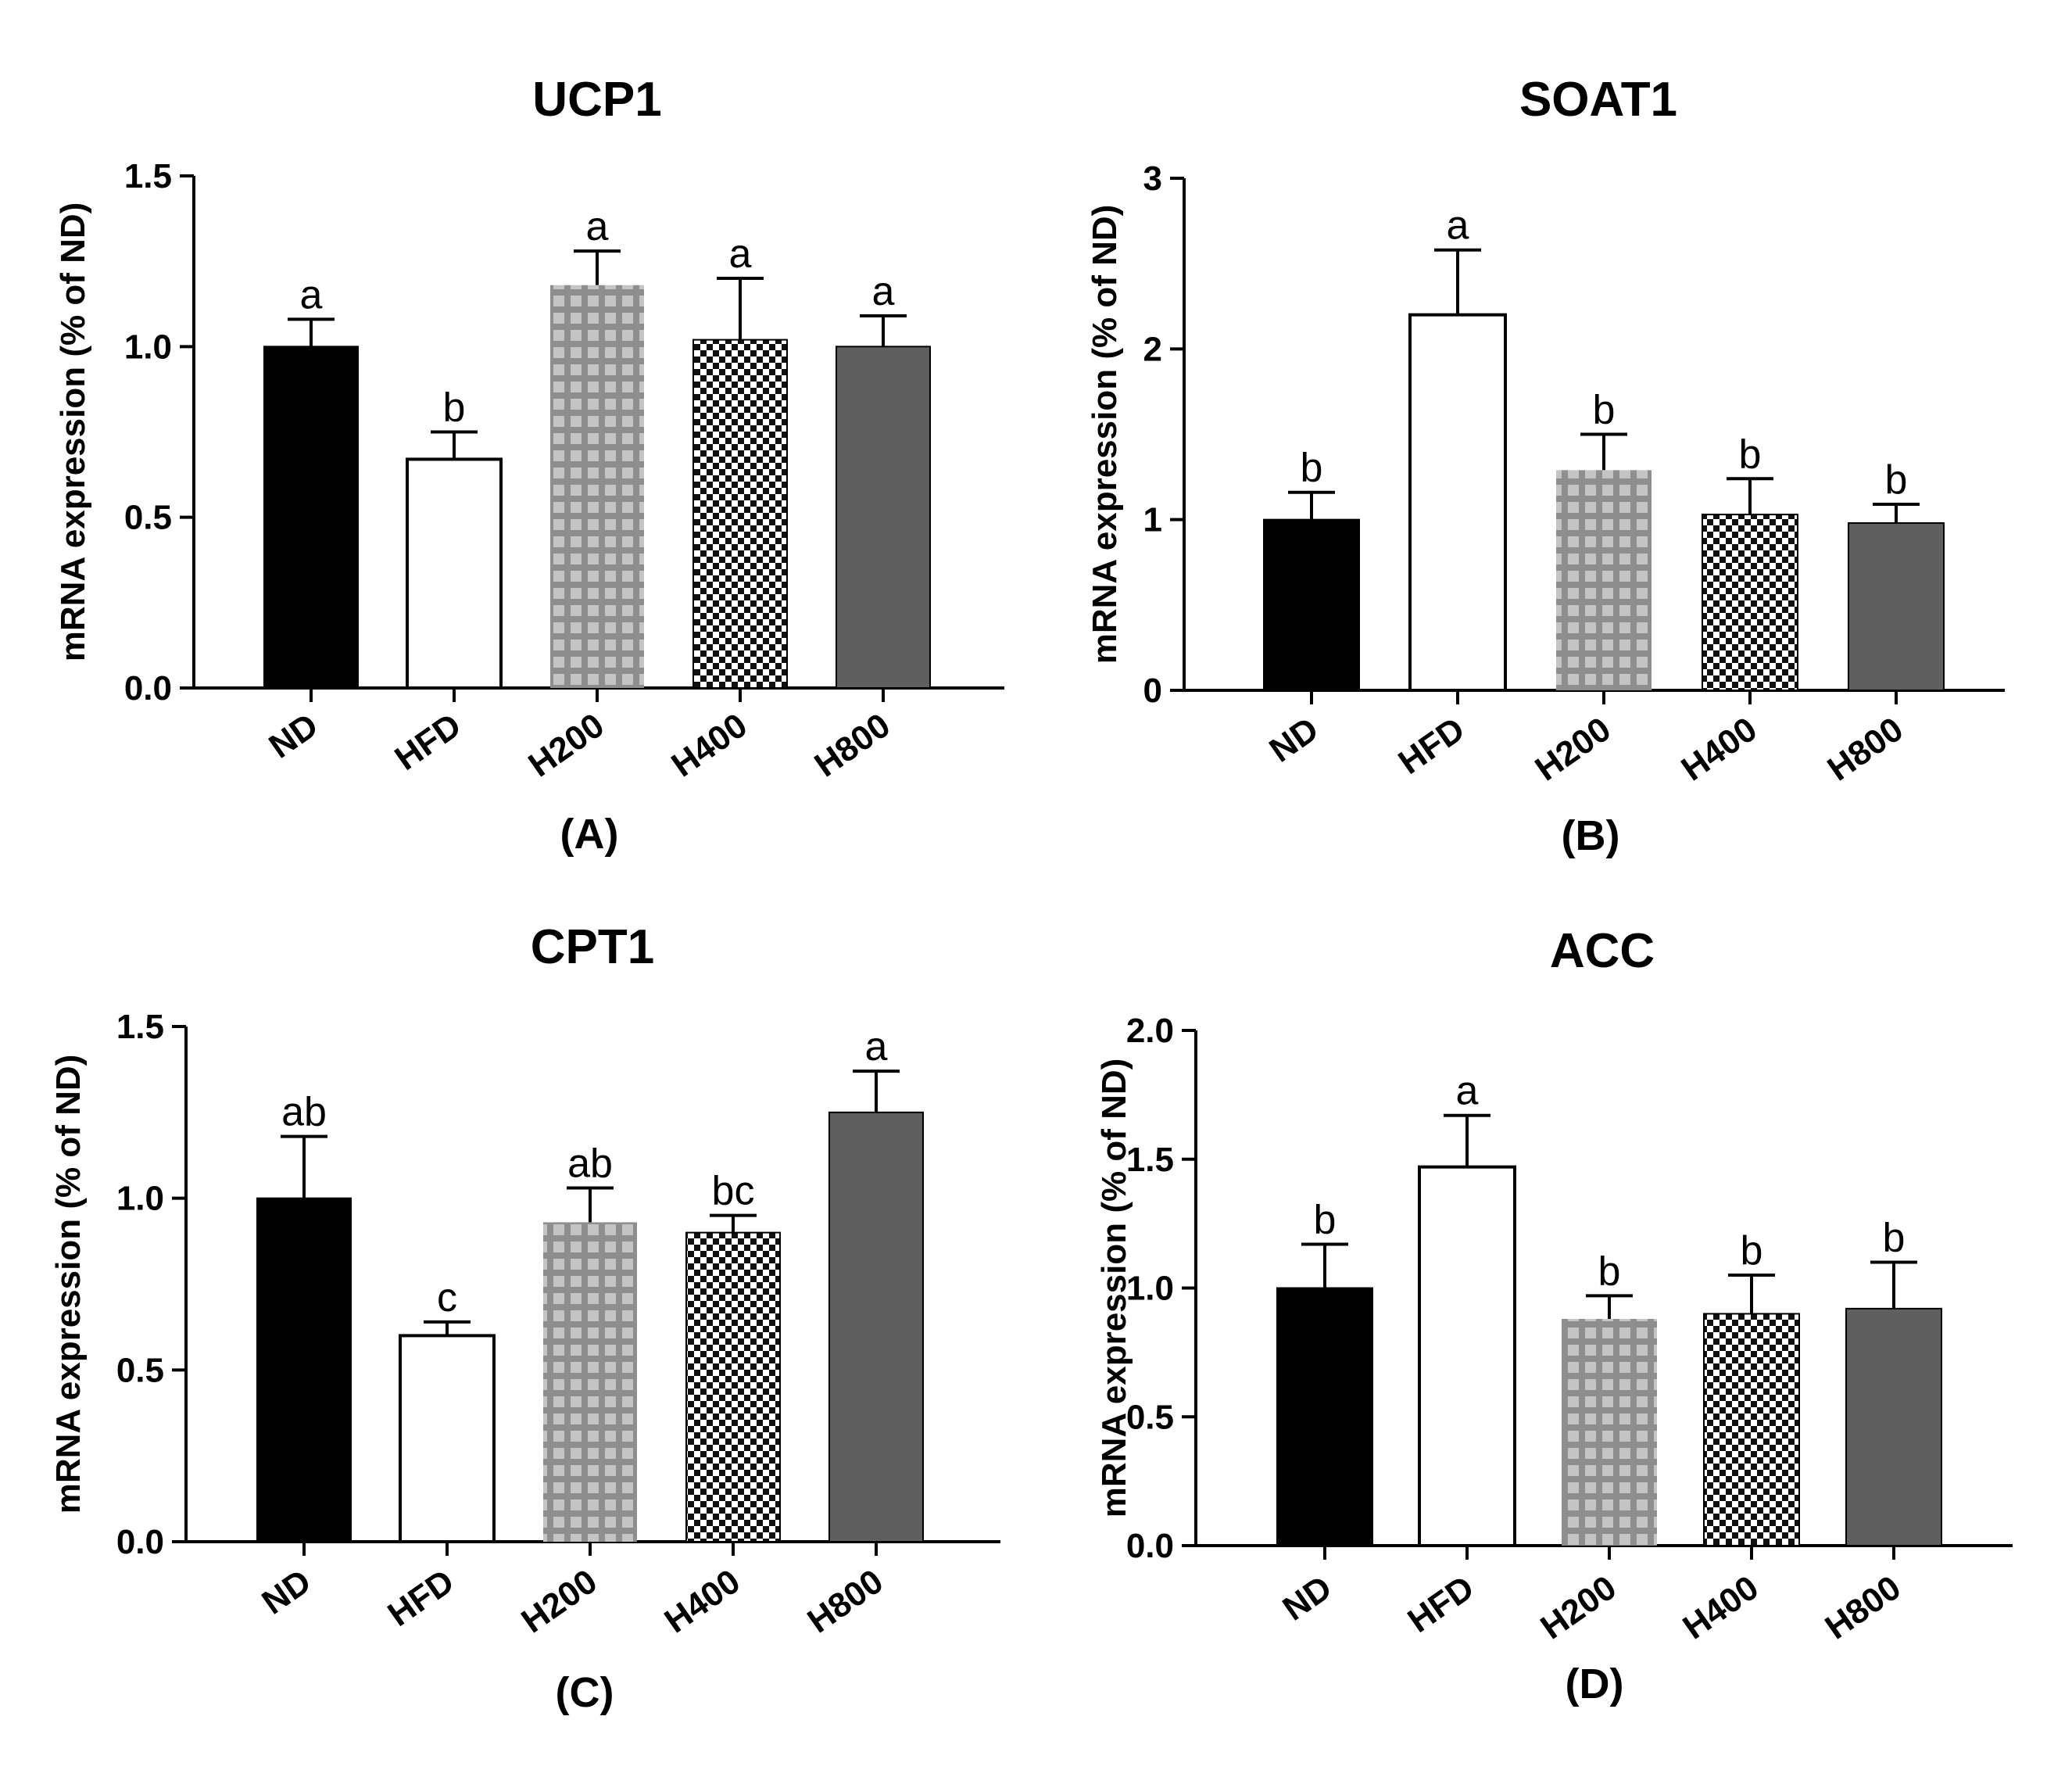  What do you see at coordinates (1595, 1684) in the screenshot?
I see `panel-label: (D)` at bounding box center [1595, 1684].